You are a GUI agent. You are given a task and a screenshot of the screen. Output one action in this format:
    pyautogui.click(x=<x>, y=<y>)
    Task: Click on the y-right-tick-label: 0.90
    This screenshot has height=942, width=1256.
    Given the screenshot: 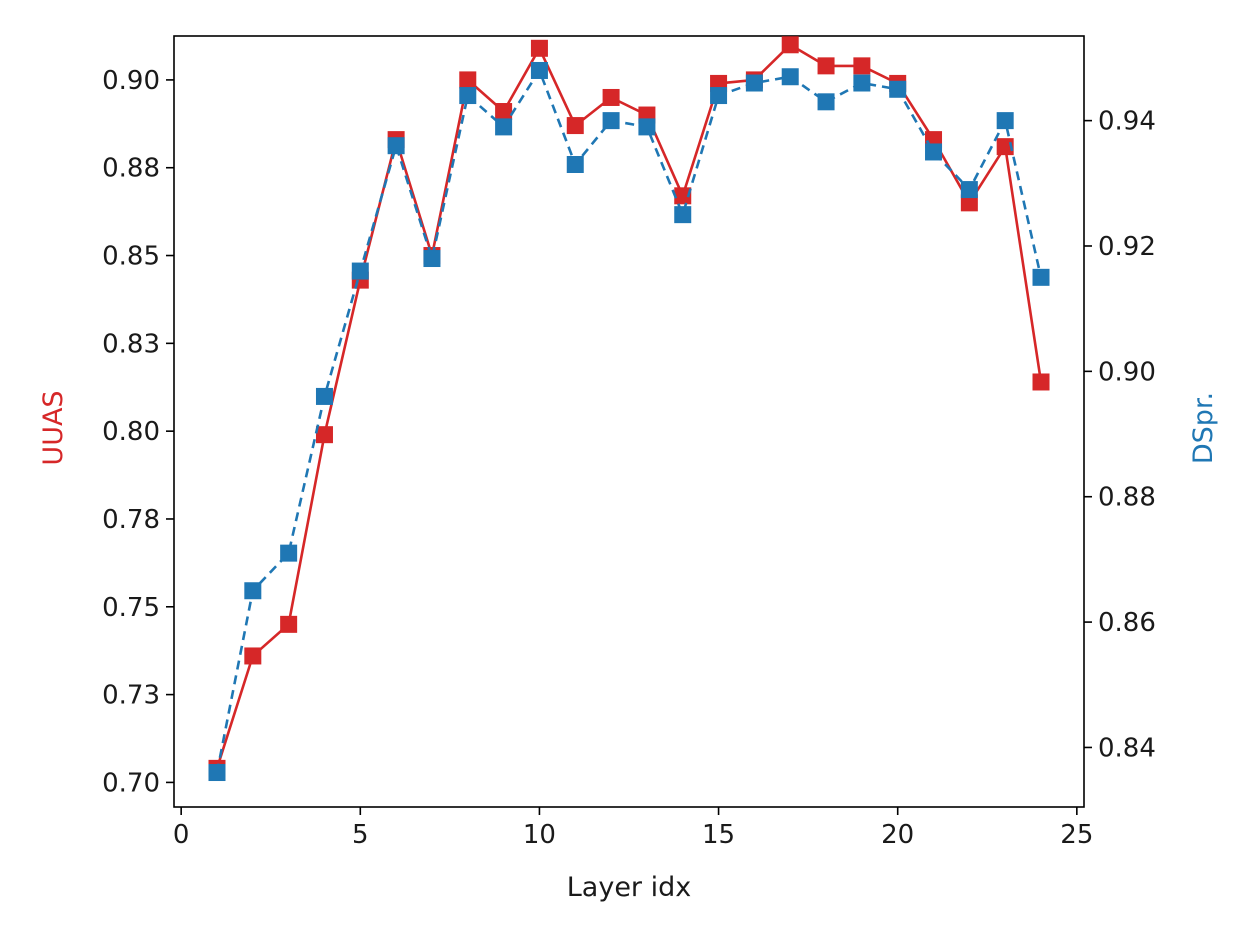 What is the action you would take?
    pyautogui.click(x=1127, y=372)
    